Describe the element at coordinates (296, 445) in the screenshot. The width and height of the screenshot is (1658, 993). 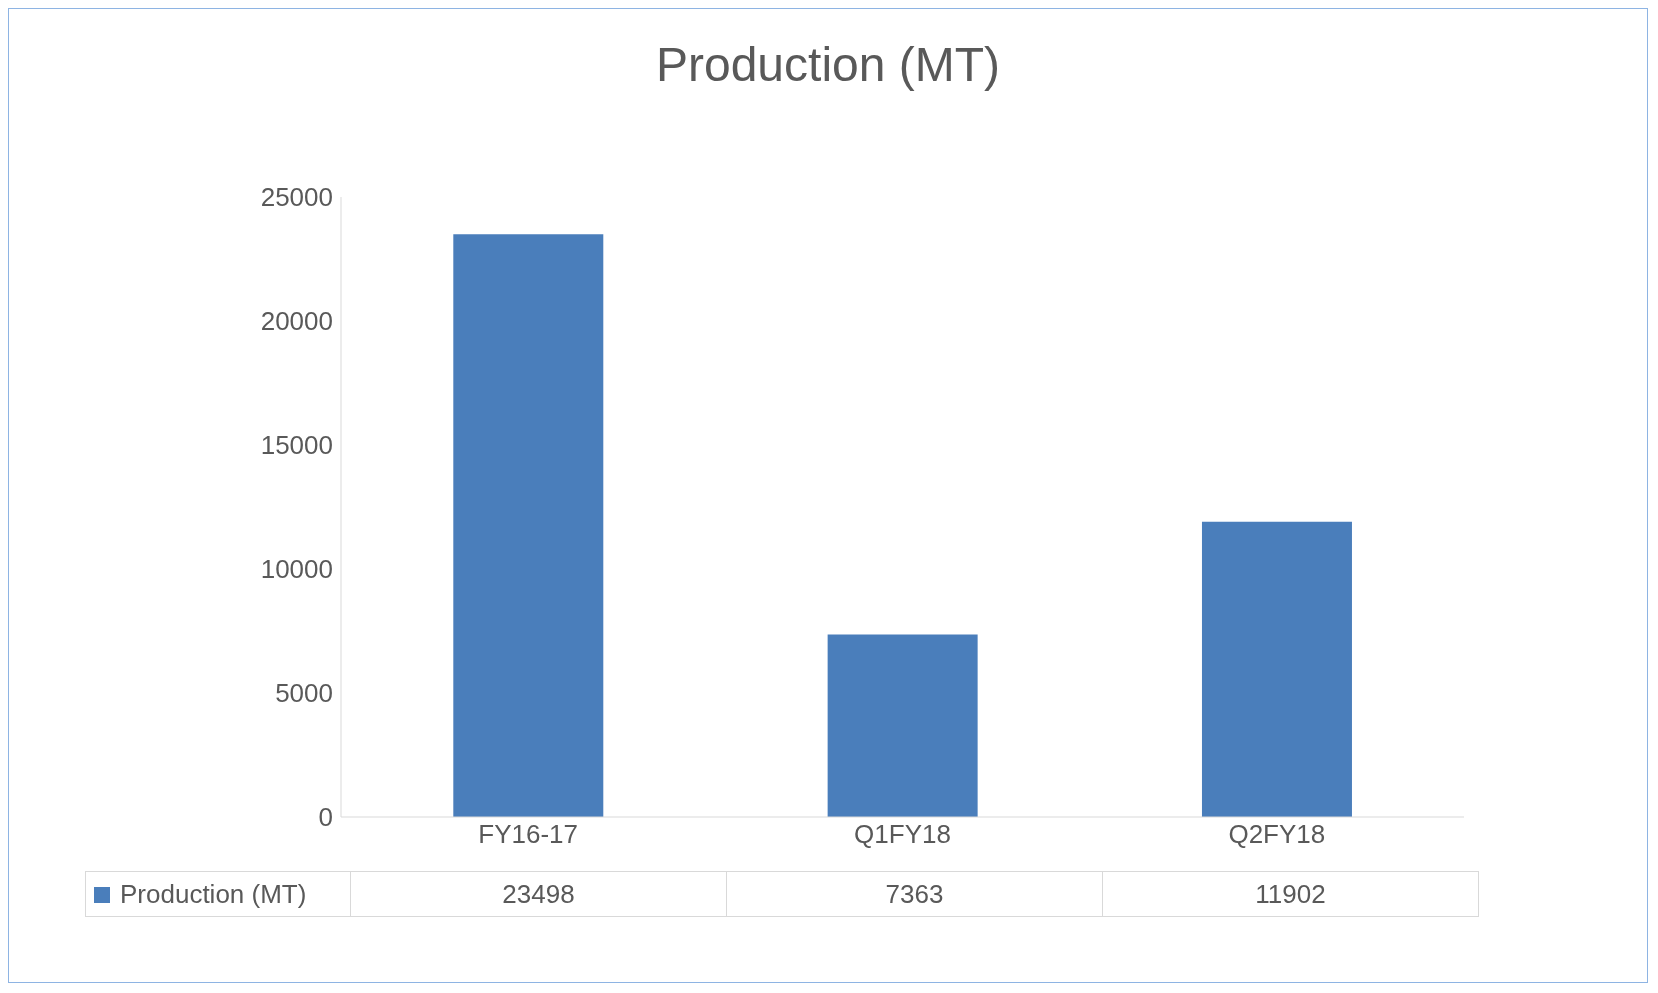
I see `y-tick-label: 15000` at that location.